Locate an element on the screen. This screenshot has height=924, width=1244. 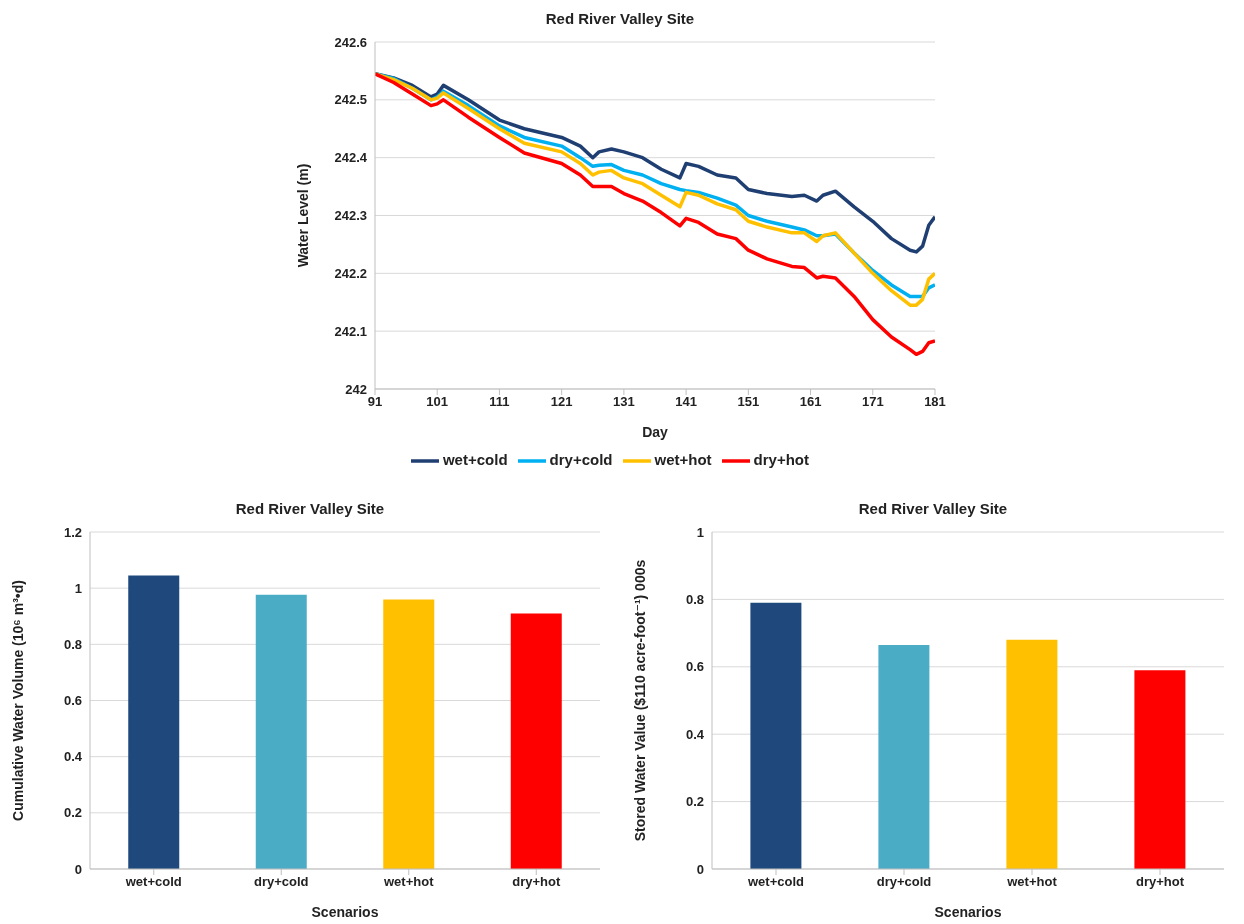
legend-label: dry+hot is located at coordinates (781, 459).